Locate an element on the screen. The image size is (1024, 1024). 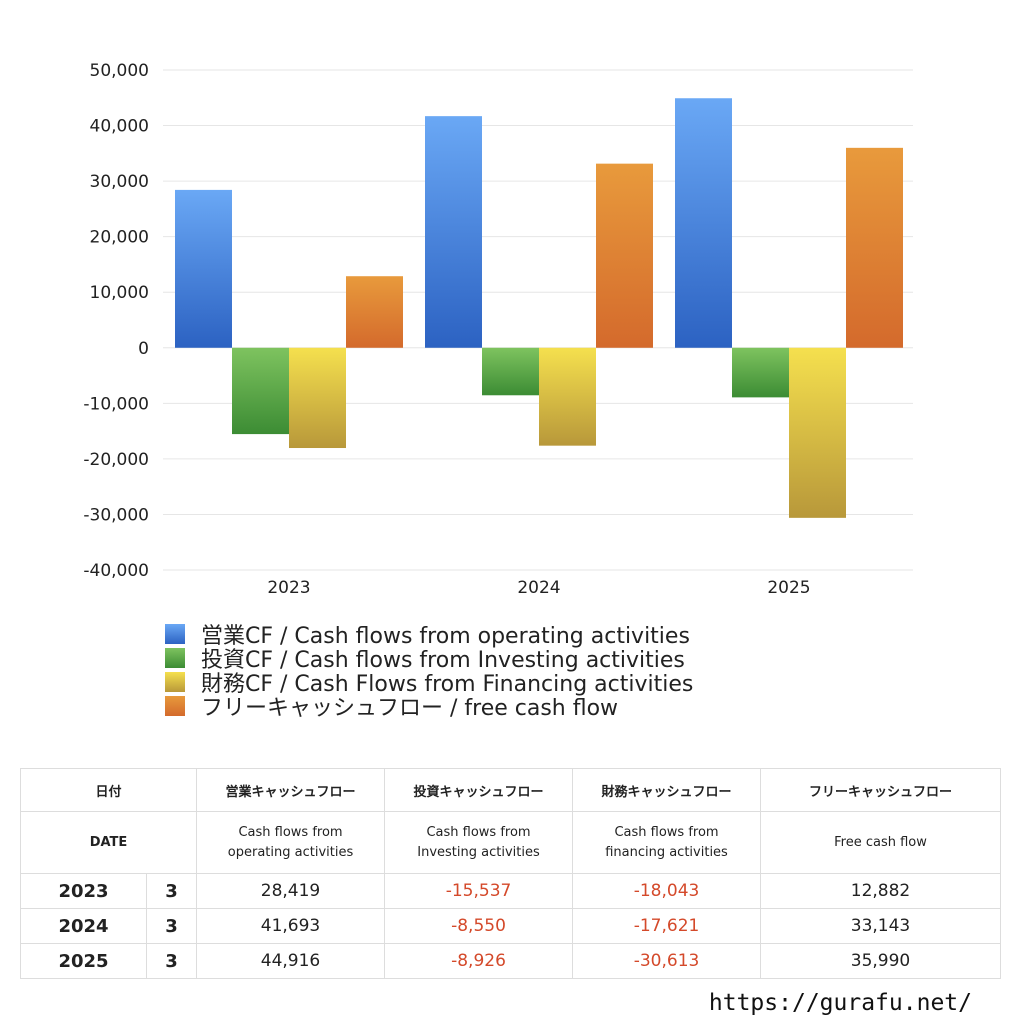
header-line: operating activities is located at coordinates (290, 852).